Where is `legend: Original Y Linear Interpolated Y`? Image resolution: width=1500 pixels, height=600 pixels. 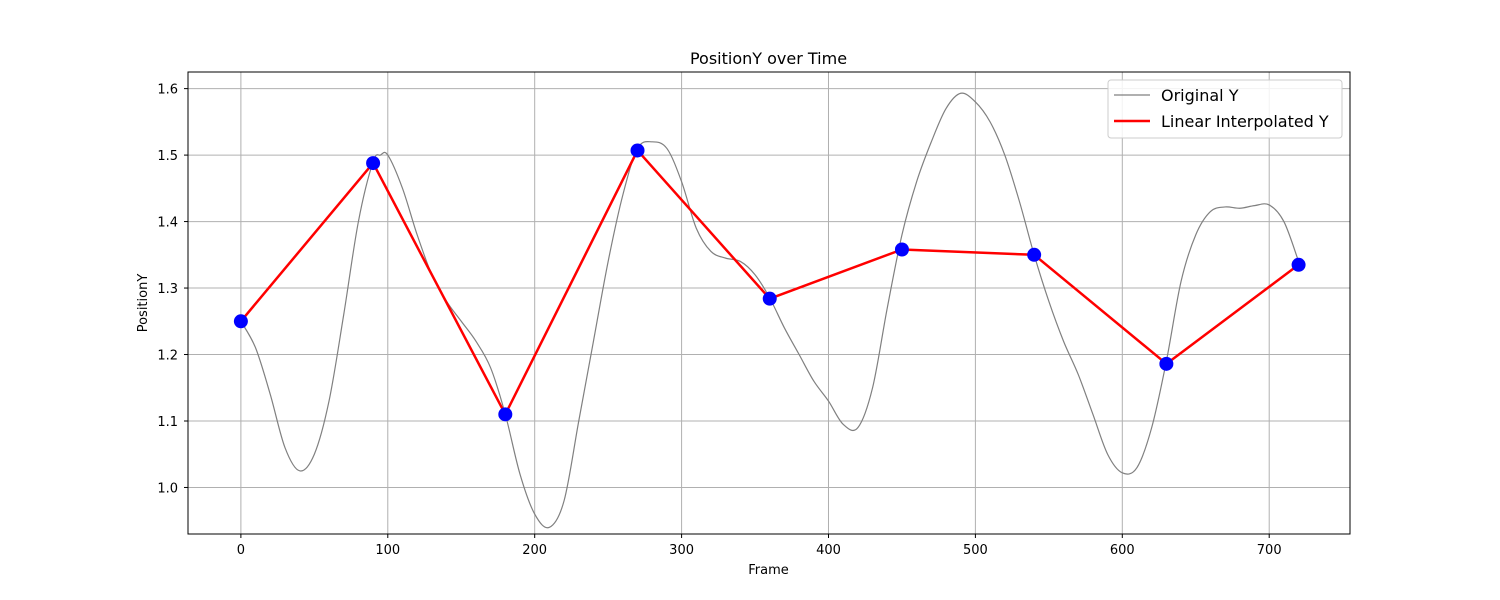
legend: Original Y Linear Interpolated Y is located at coordinates (1225, 109).